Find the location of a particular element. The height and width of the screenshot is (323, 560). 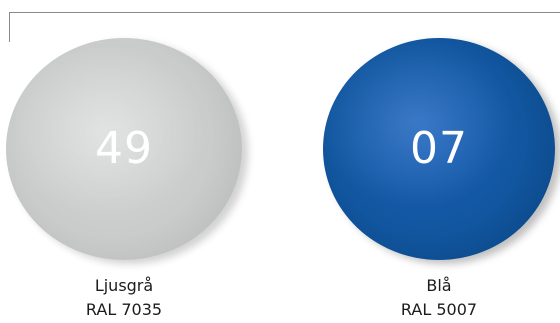

swatch-color-name: Ljusgrå is located at coordinates (124, 285).